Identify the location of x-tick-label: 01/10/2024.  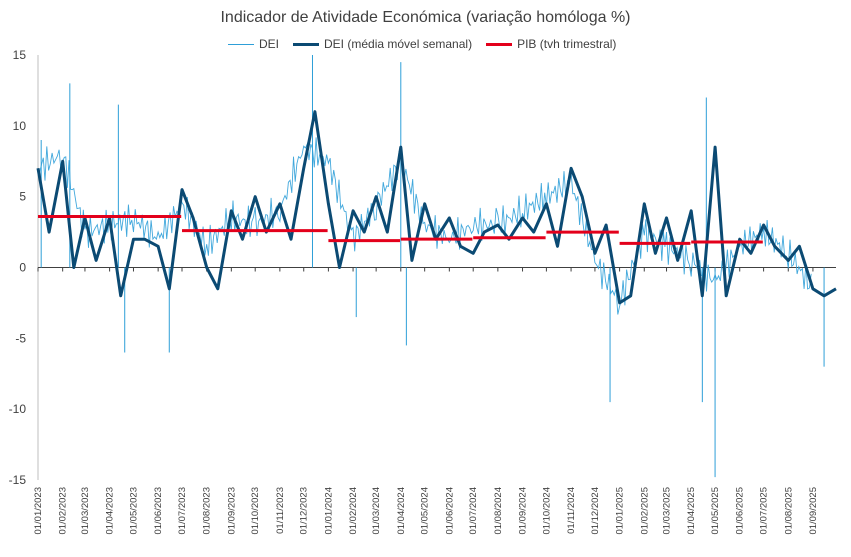
(546, 511).